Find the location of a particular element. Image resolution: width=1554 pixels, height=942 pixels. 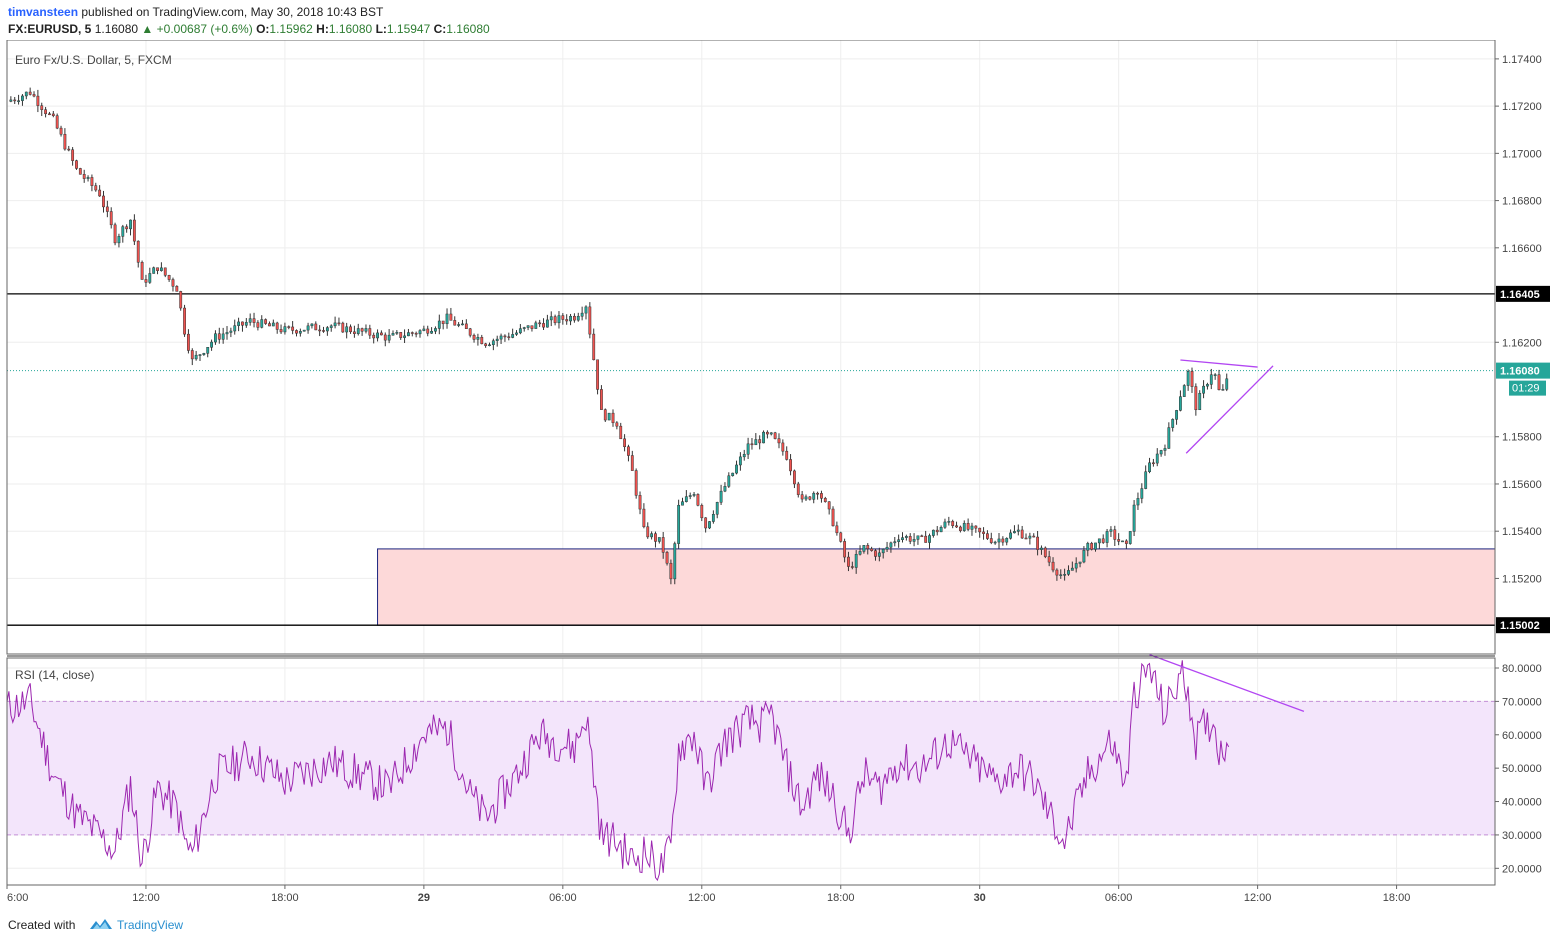

symbol-name: FX:EURUSD, 5 is located at coordinates (50, 29).